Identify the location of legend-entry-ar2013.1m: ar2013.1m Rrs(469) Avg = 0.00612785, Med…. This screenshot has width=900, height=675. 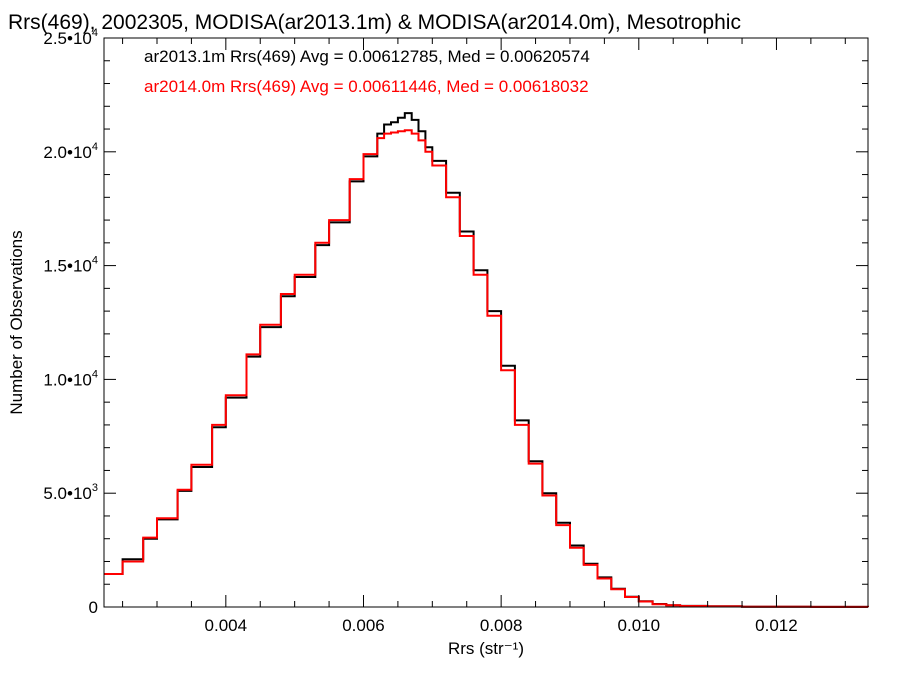
(367, 56).